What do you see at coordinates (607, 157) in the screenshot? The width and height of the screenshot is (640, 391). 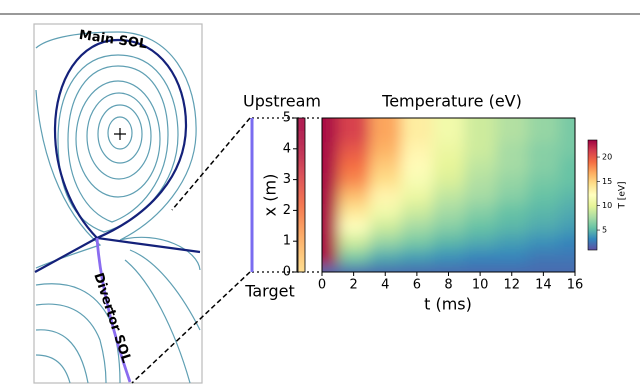 I see `colorbar-tick-label: 20` at bounding box center [607, 157].